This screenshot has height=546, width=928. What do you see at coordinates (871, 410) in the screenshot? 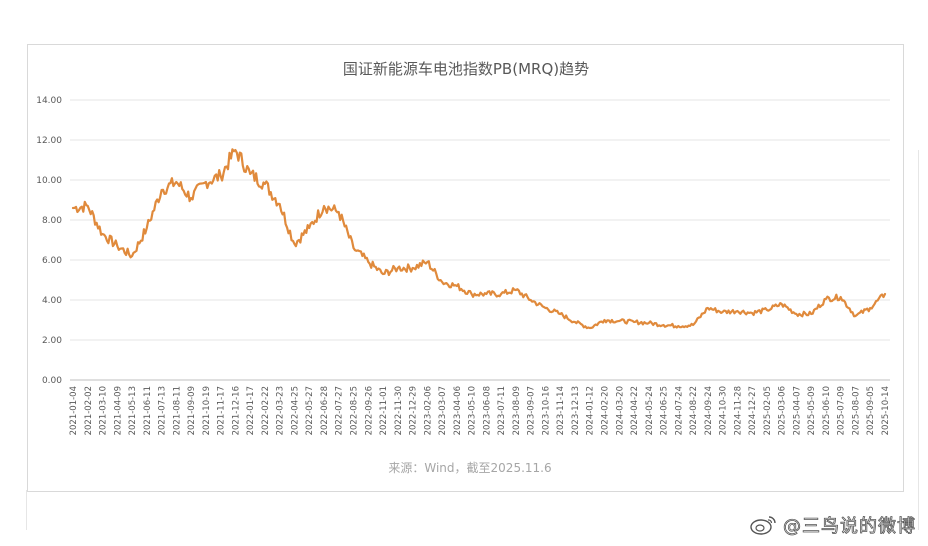
I see `x-tick-label: 2025-09-05` at bounding box center [871, 410].